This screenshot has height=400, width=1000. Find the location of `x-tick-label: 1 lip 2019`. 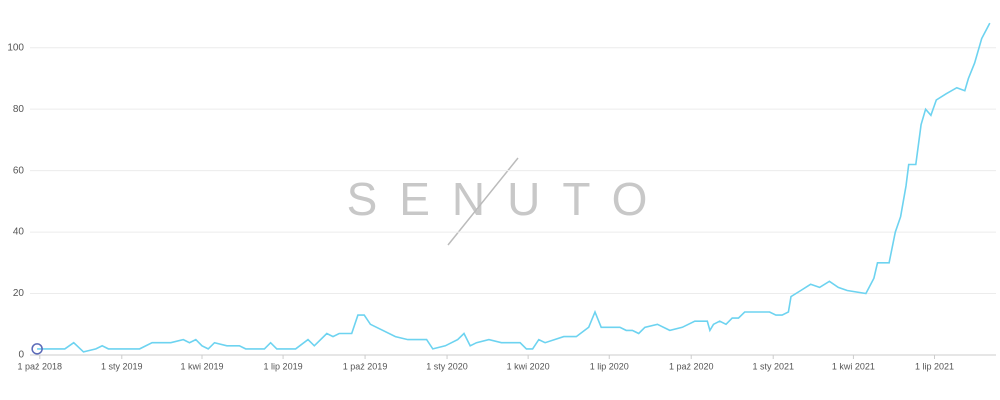

x-tick-label: 1 lip 2019 is located at coordinates (283, 366).